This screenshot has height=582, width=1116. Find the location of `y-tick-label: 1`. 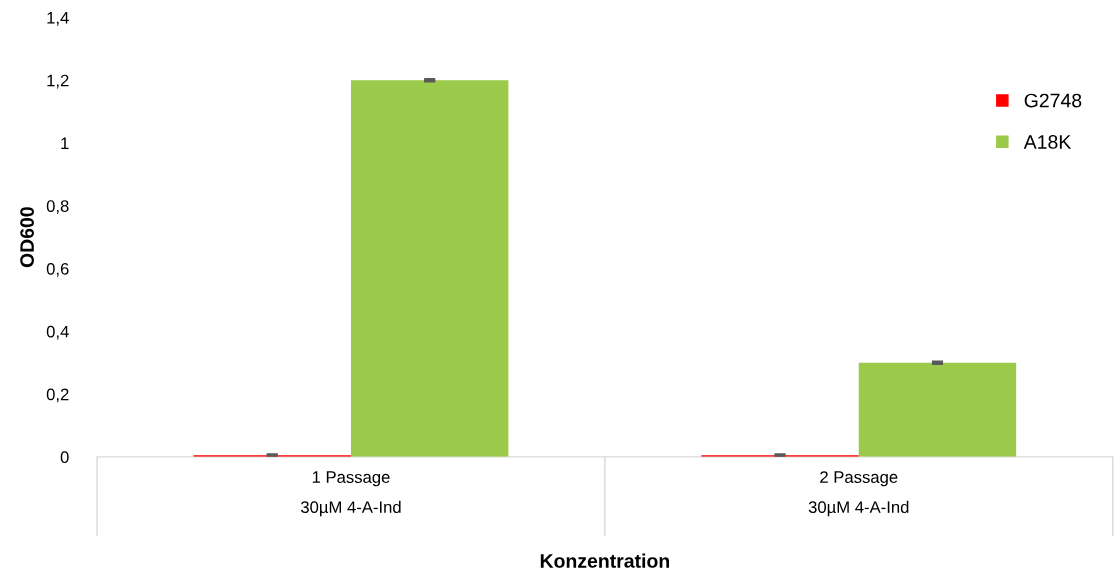

y-tick-label: 1 is located at coordinates (65, 143).